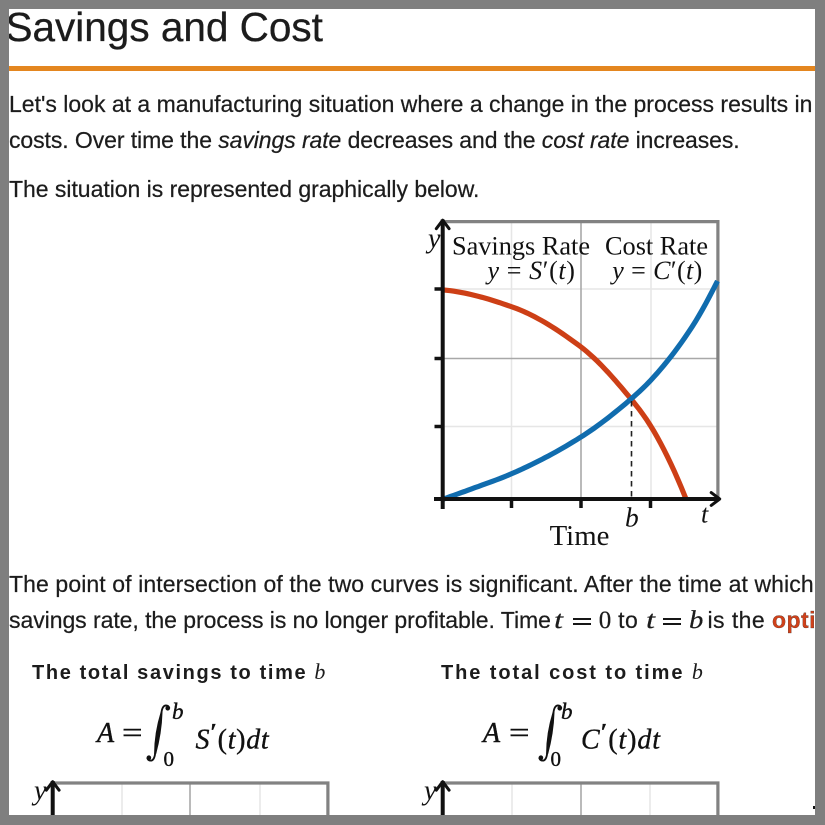 The height and width of the screenshot is (825, 825). Describe the element at coordinates (529, 270) in the screenshot. I see `svg-text: y = S′(t)` at that location.